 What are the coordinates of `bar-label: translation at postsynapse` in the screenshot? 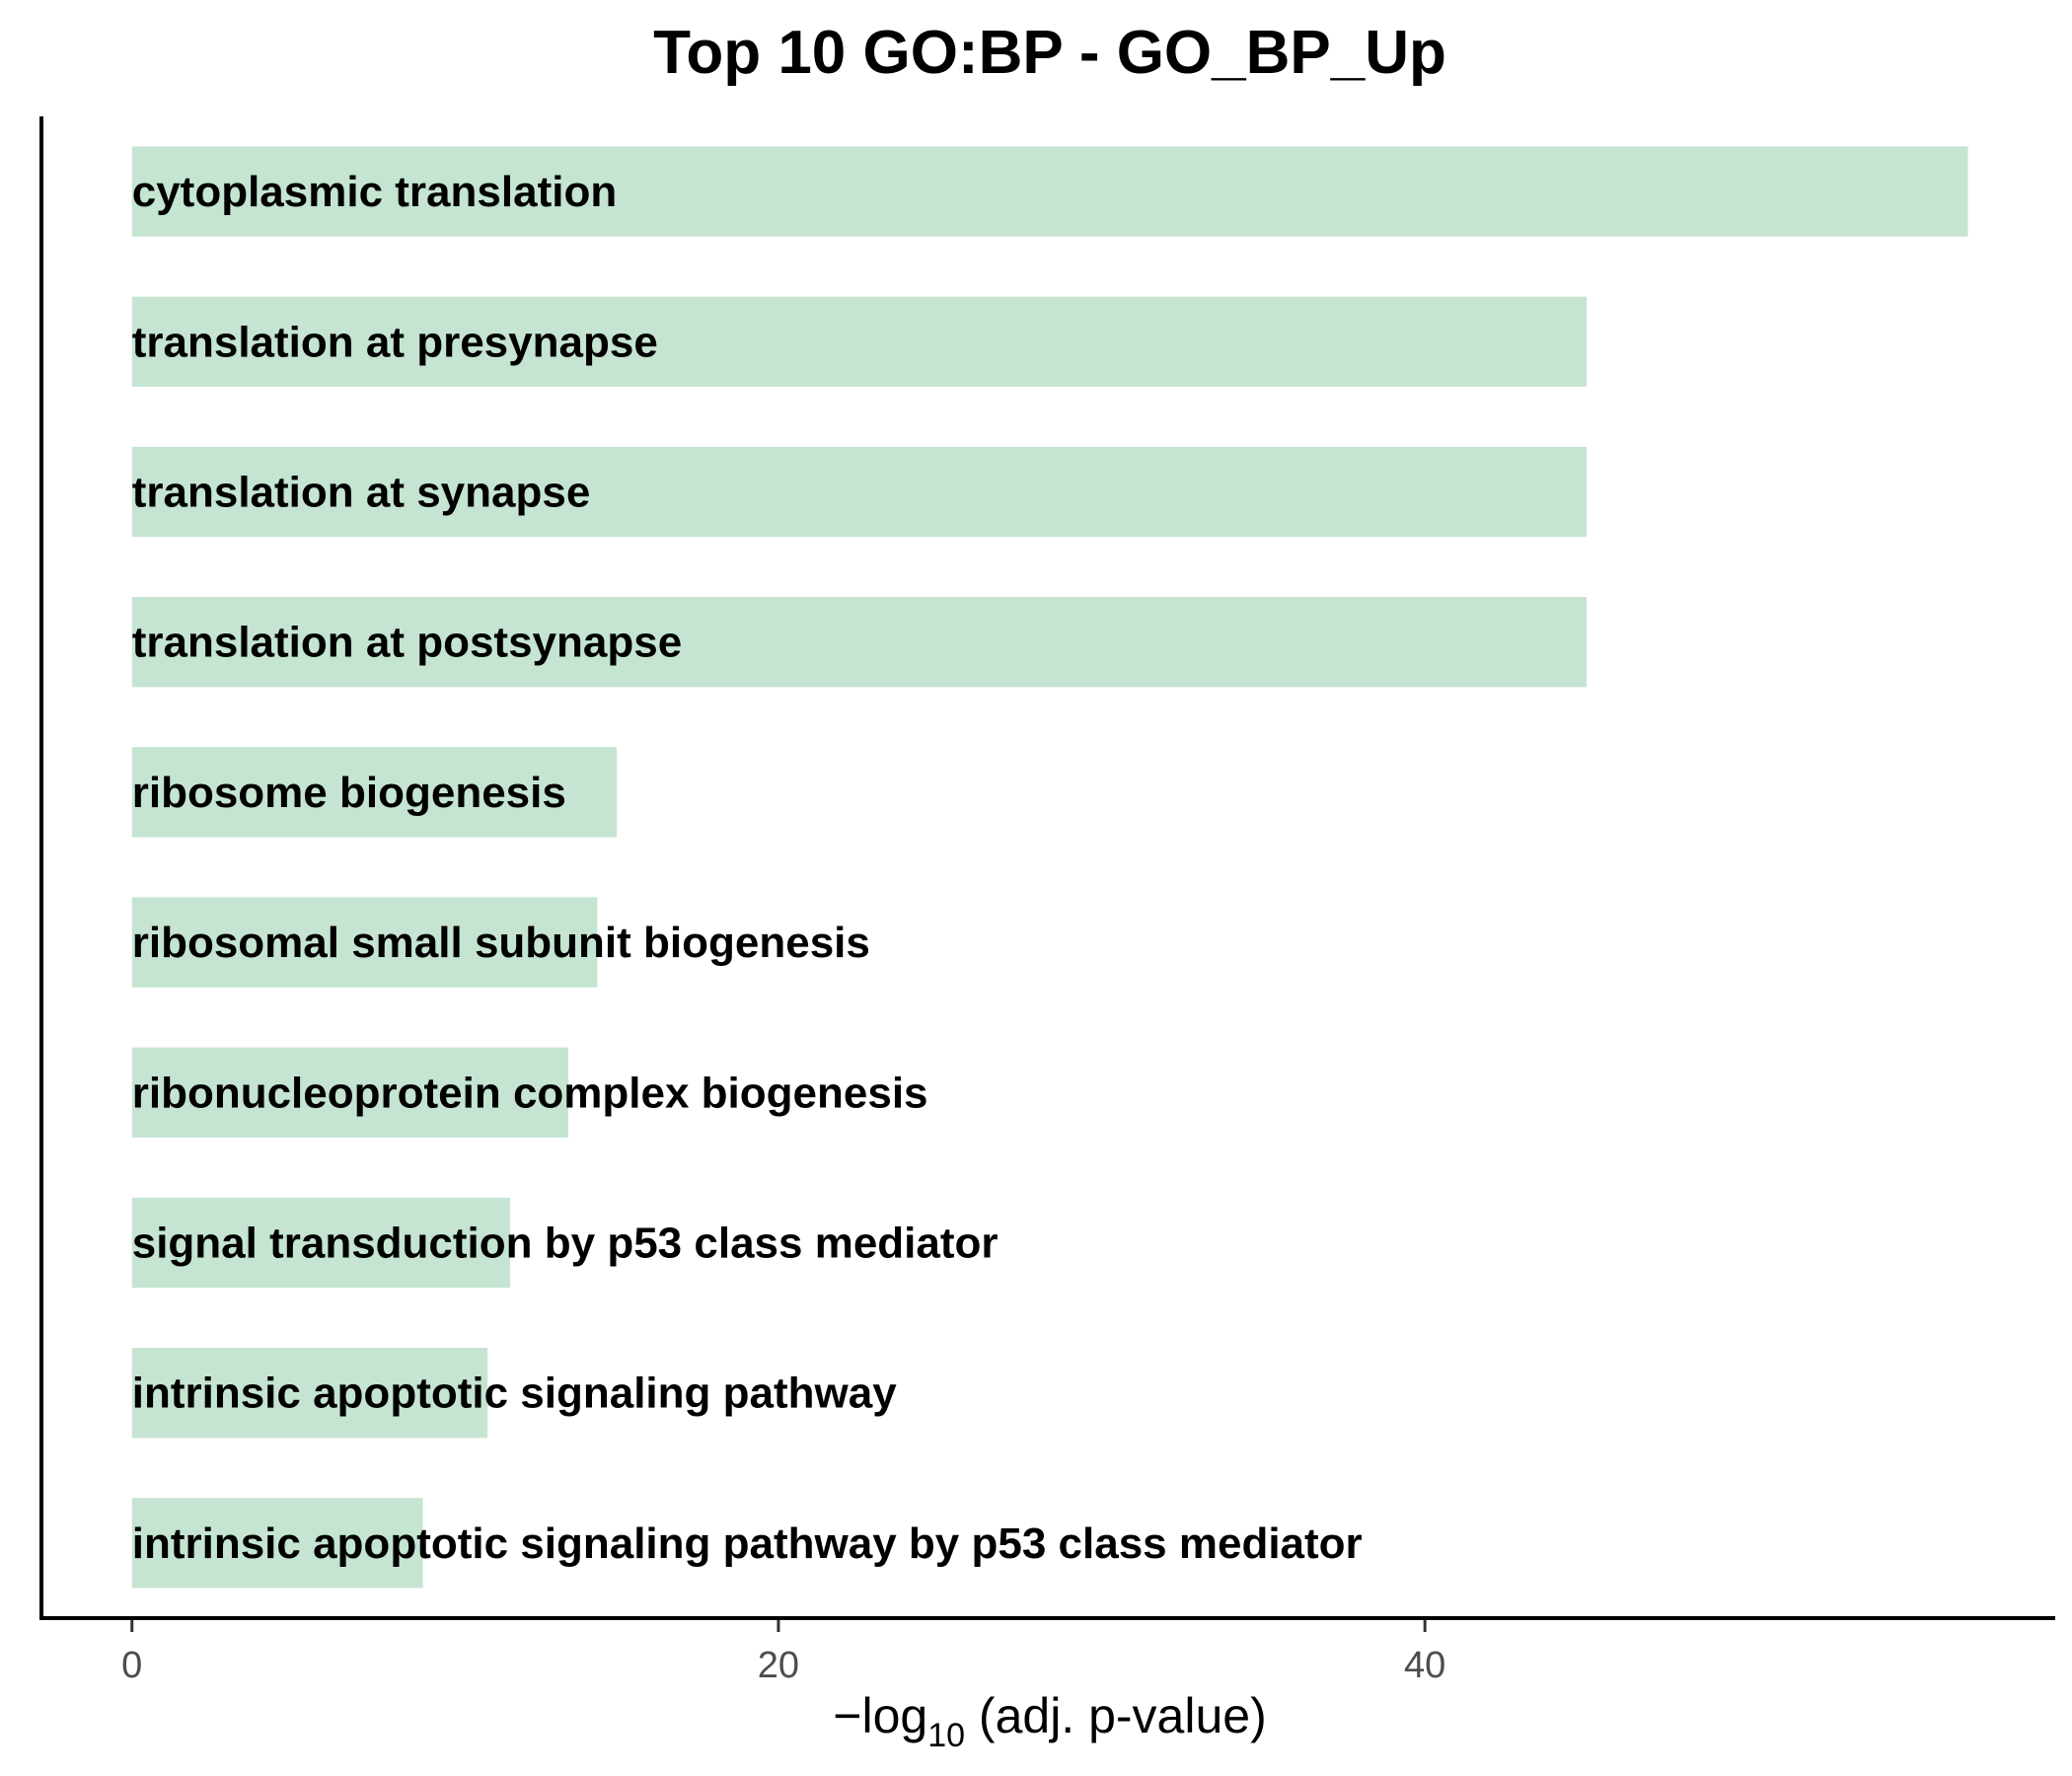 It's located at (407, 643).